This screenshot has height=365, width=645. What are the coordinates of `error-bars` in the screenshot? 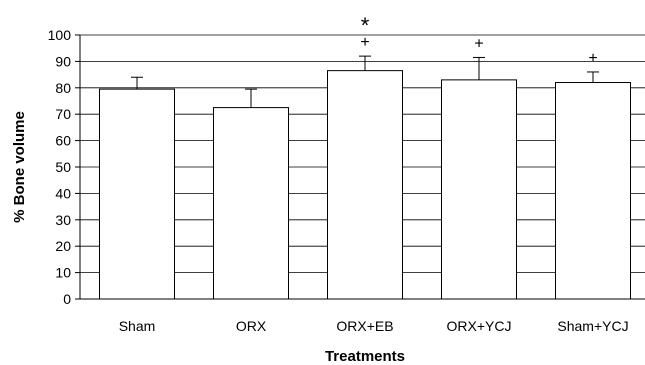 It's located at (365, 81).